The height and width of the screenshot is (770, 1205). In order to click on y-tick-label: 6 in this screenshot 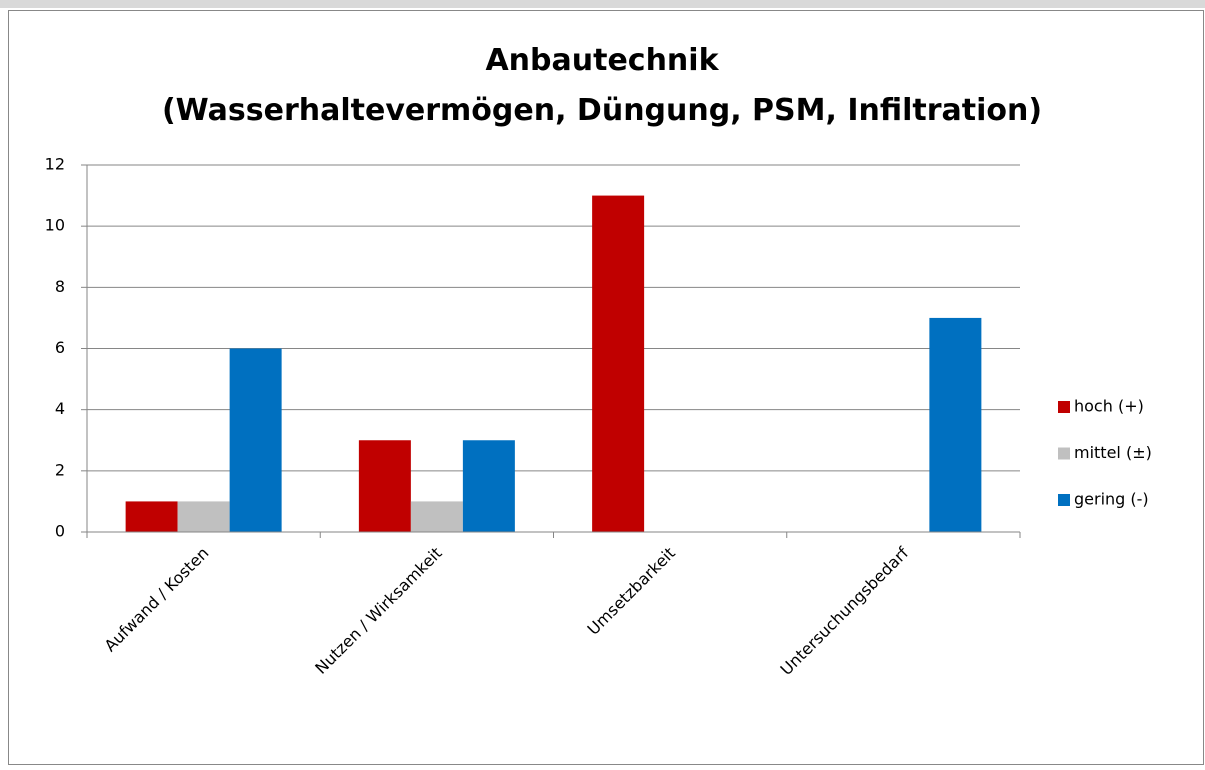, I will do `click(60, 347)`.